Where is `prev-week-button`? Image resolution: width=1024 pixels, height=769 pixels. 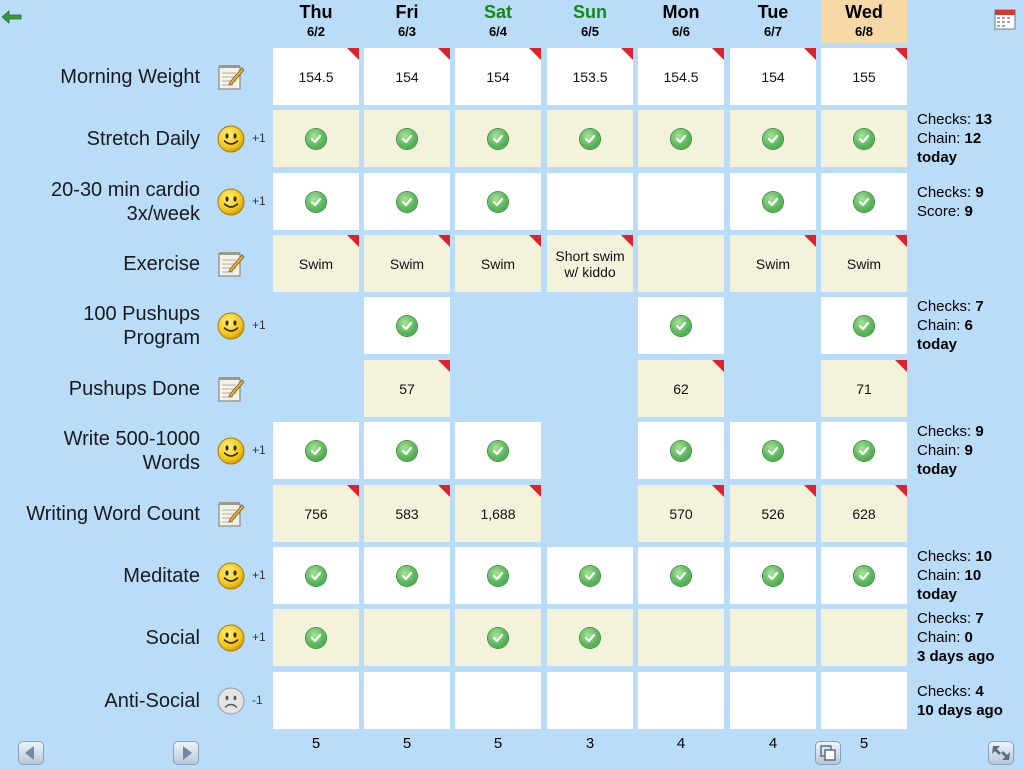
prev-week-button is located at coordinates (31, 753).